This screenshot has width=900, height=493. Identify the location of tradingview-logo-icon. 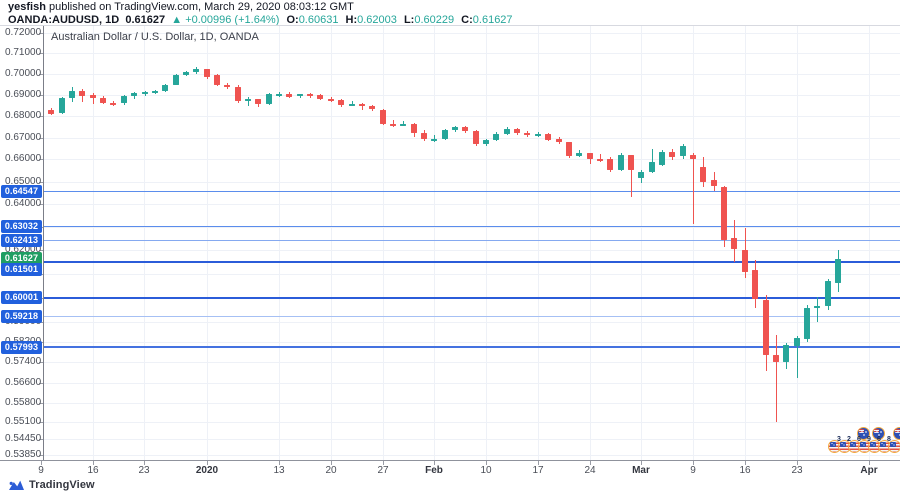
(16, 485).